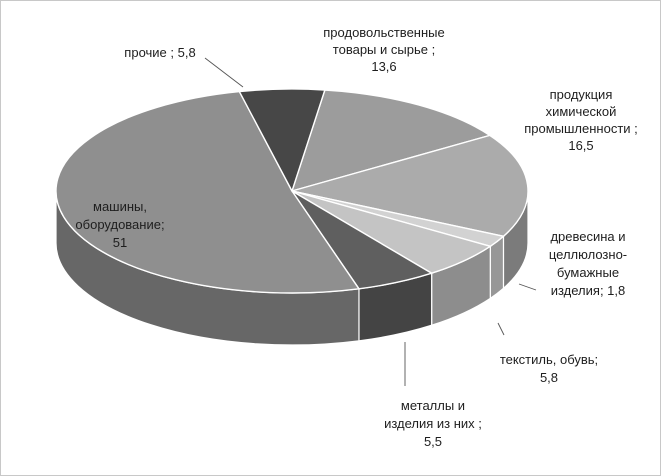 The width and height of the screenshot is (661, 476). What do you see at coordinates (433, 423) in the screenshot?
I see `label-металлы-и-изделия-из-них: металлы и изделия из них ; 5,5` at bounding box center [433, 423].